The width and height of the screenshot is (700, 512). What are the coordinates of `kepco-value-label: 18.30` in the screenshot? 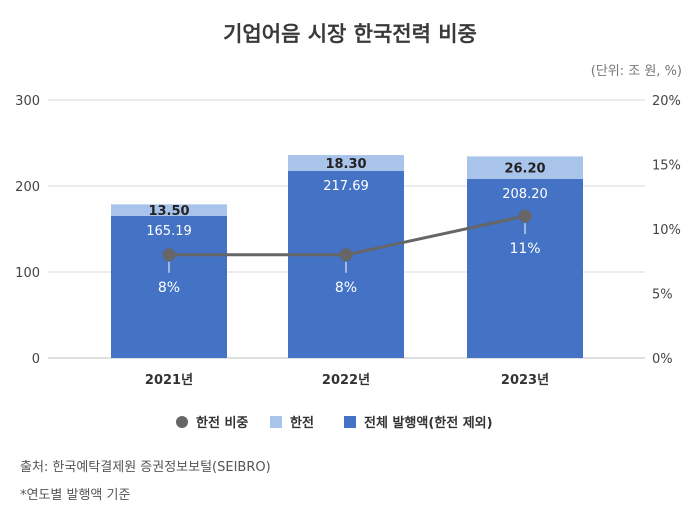 It's located at (345, 164).